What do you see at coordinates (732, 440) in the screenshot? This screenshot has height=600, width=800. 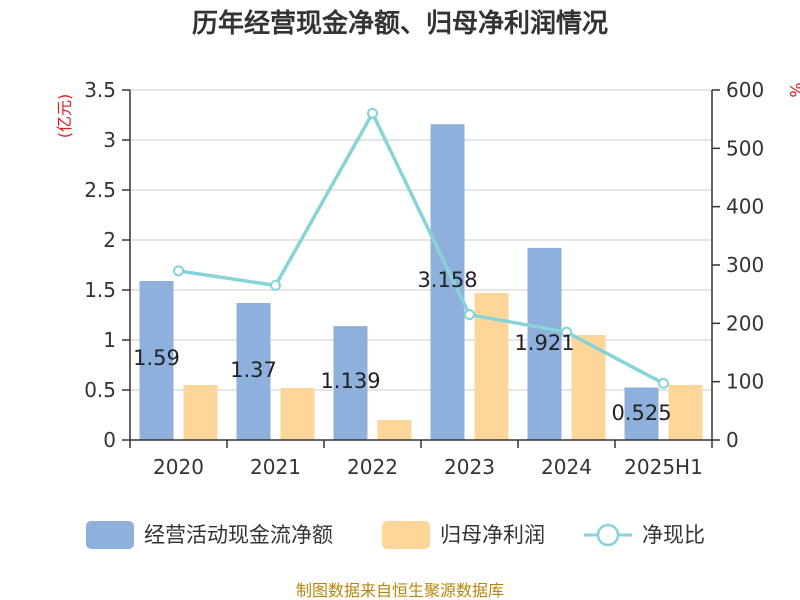 I see `y-right-tick-label: 0` at bounding box center [732, 440].